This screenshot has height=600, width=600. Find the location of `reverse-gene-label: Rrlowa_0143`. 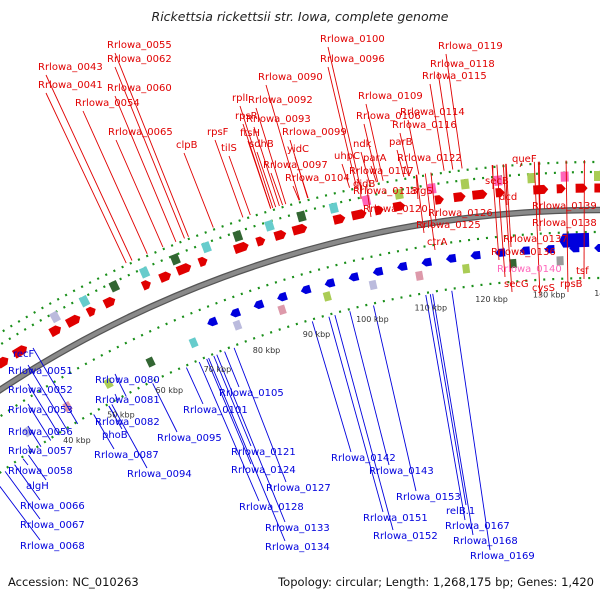

reverse-gene-label: Rrlowa_0143 is located at coordinates (401, 471).